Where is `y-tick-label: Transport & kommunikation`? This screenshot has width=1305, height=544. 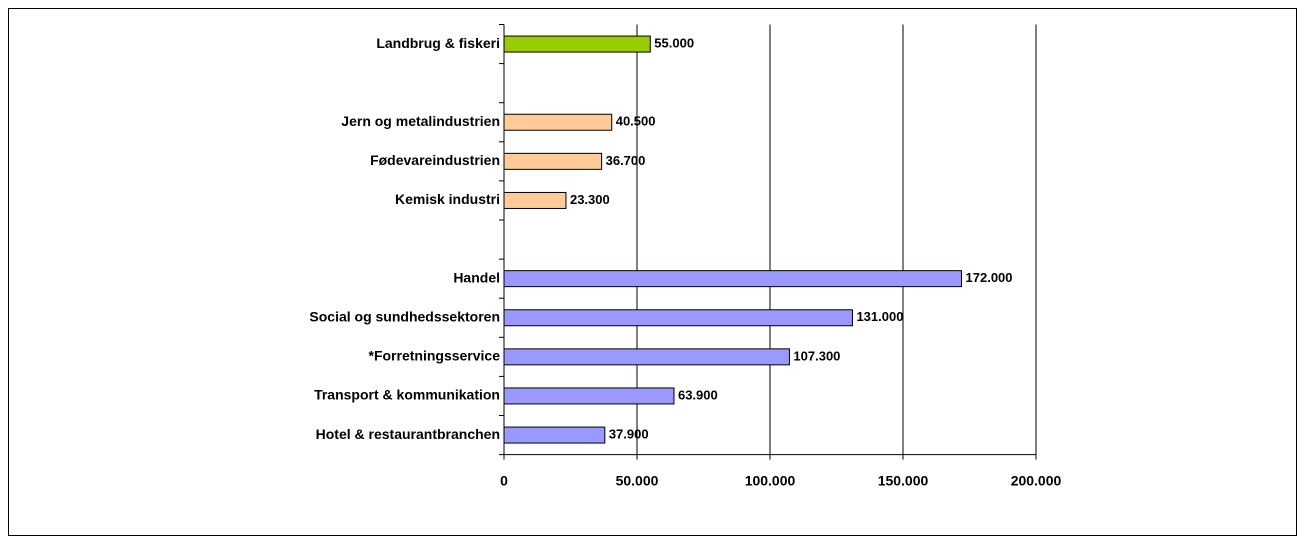
y-tick-label: Transport & kommunikation is located at coordinates (407, 395).